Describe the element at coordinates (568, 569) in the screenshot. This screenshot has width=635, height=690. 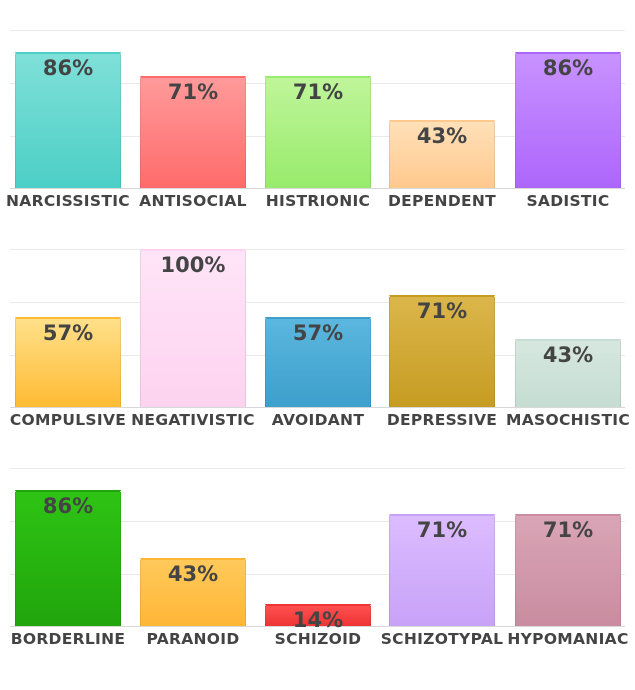
I see `bar-hypomaniac` at that location.